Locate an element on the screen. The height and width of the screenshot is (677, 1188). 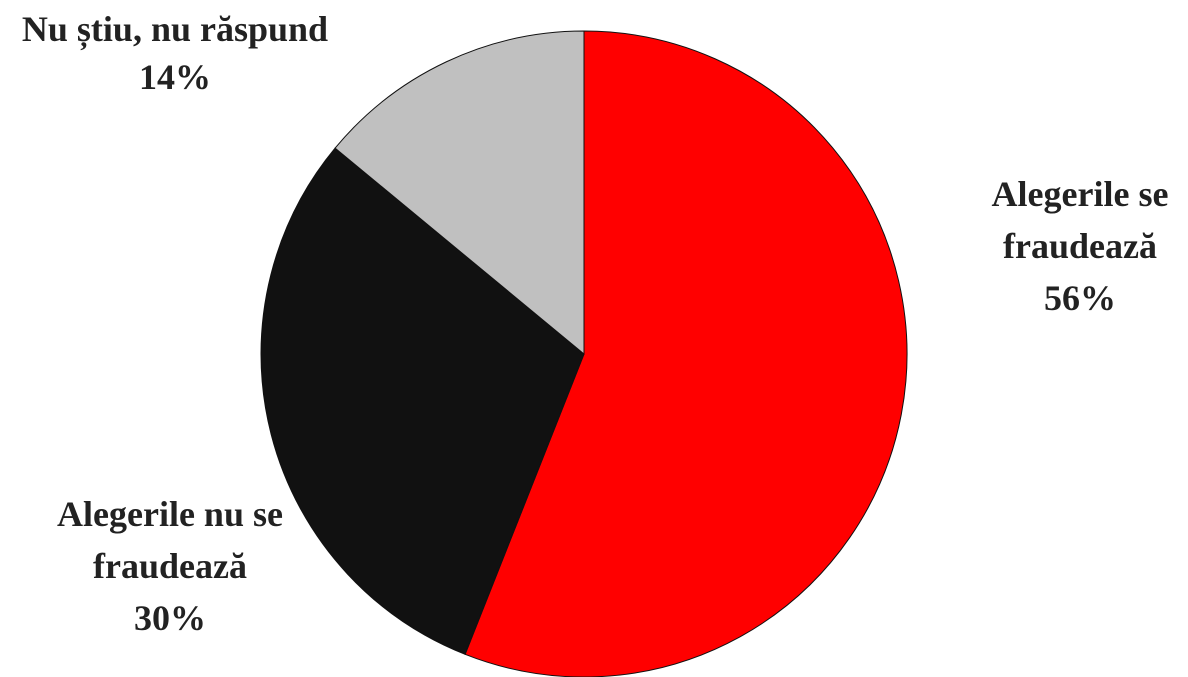
slice-label-fraud: Alegerile se fraudează 56% is located at coordinates (1074, 246).